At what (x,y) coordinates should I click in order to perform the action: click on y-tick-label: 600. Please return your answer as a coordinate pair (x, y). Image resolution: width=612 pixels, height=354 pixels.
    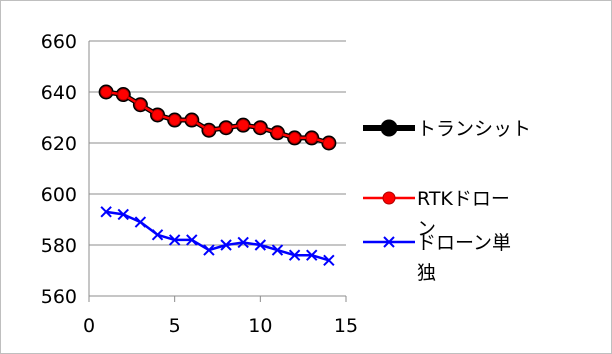
    Looking at the image, I should click on (59, 195).